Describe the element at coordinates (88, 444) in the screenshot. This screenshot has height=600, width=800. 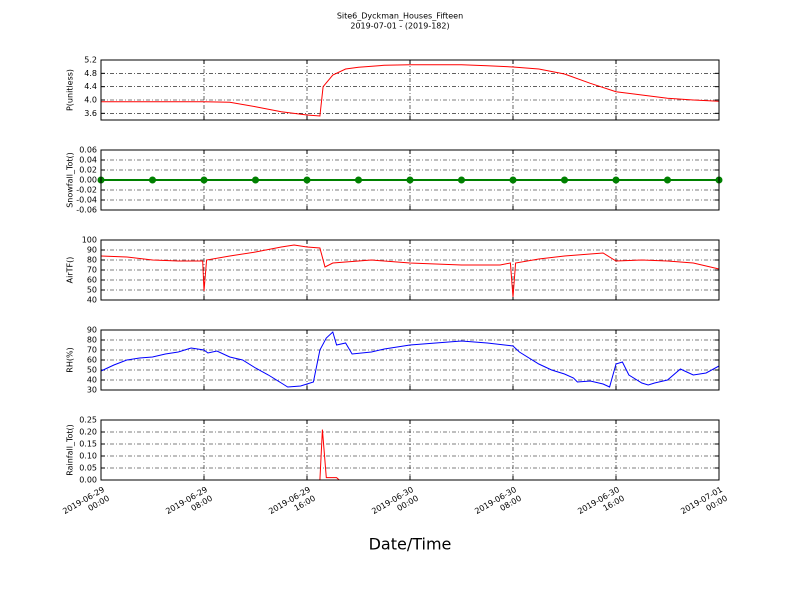
I see `y-tick-label: 0.15` at that location.